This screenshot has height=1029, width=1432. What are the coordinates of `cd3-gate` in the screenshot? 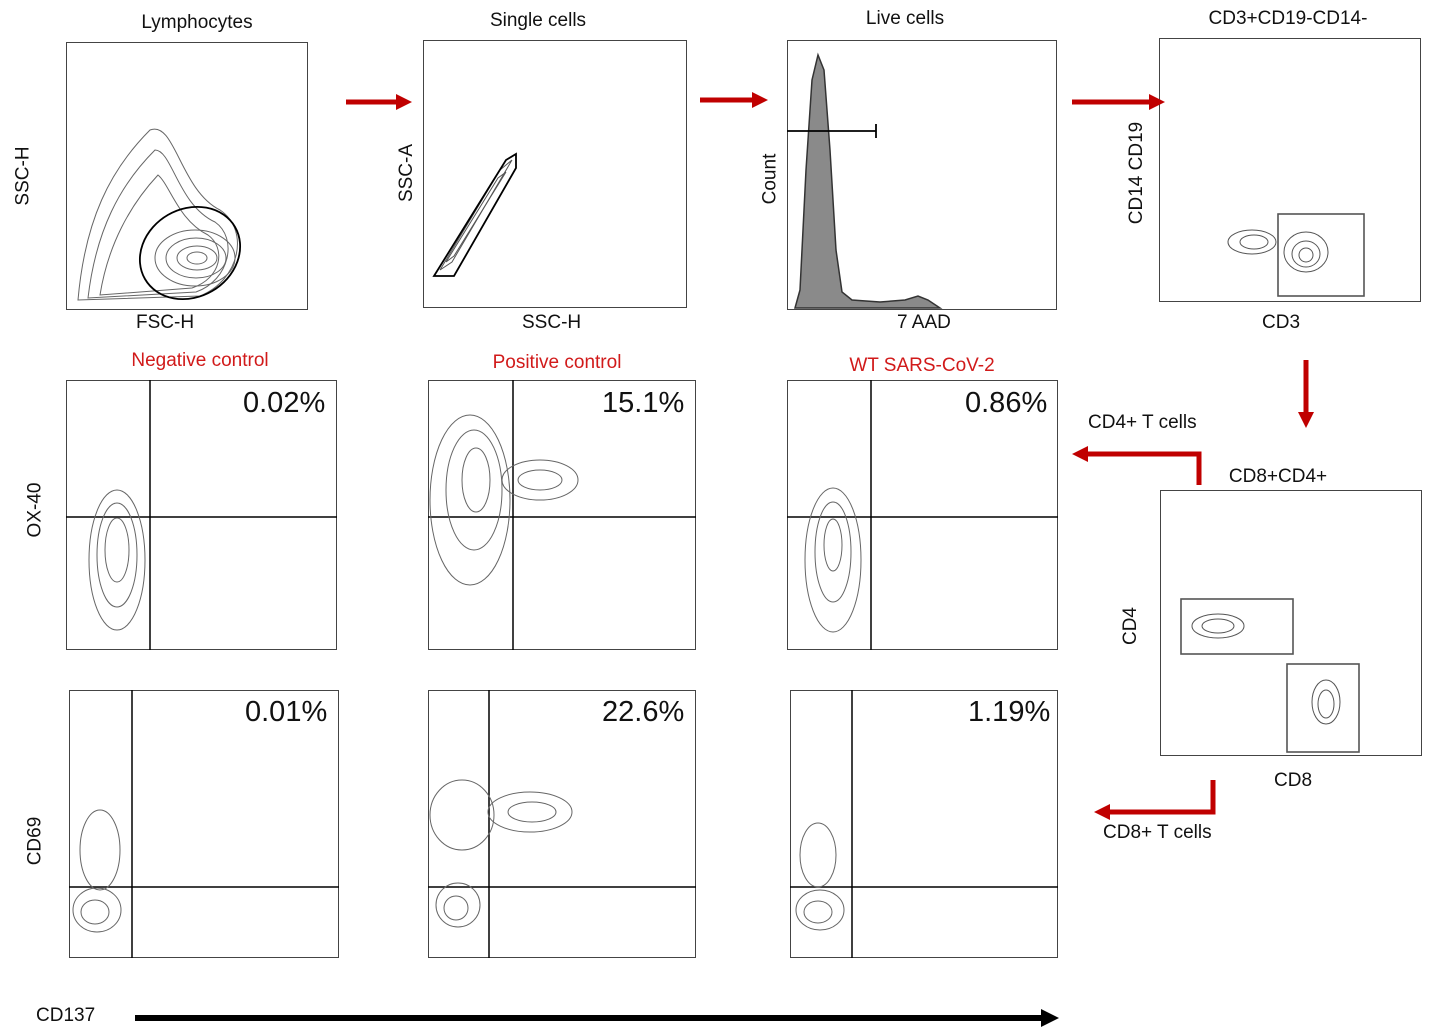 It's located at (1321, 255).